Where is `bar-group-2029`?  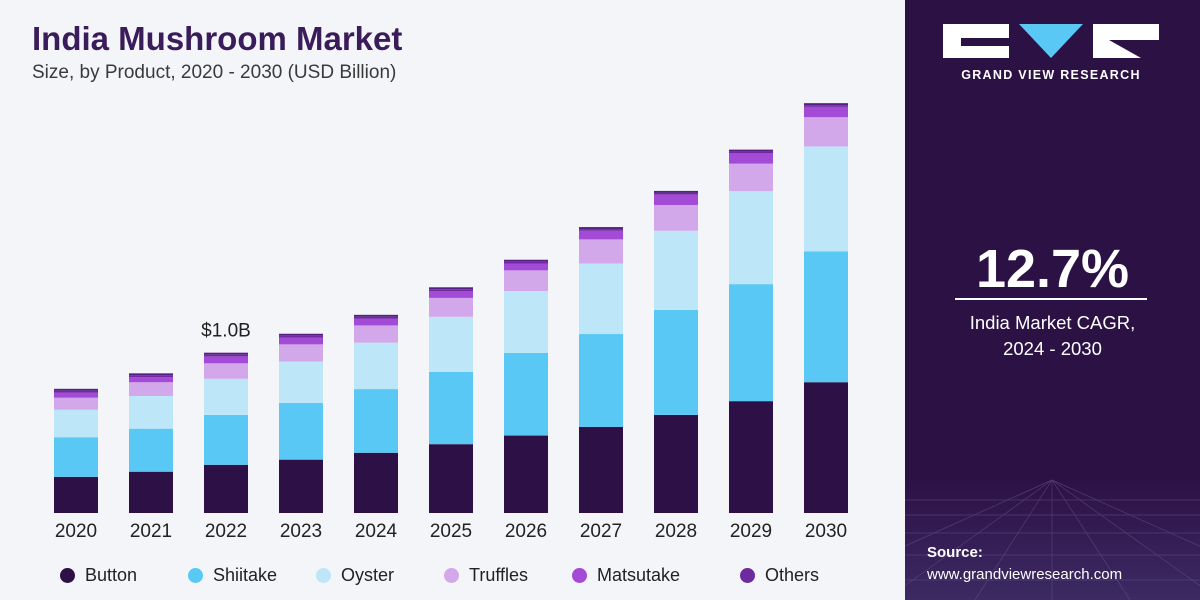
bar-group-2029 is located at coordinates (751, 331).